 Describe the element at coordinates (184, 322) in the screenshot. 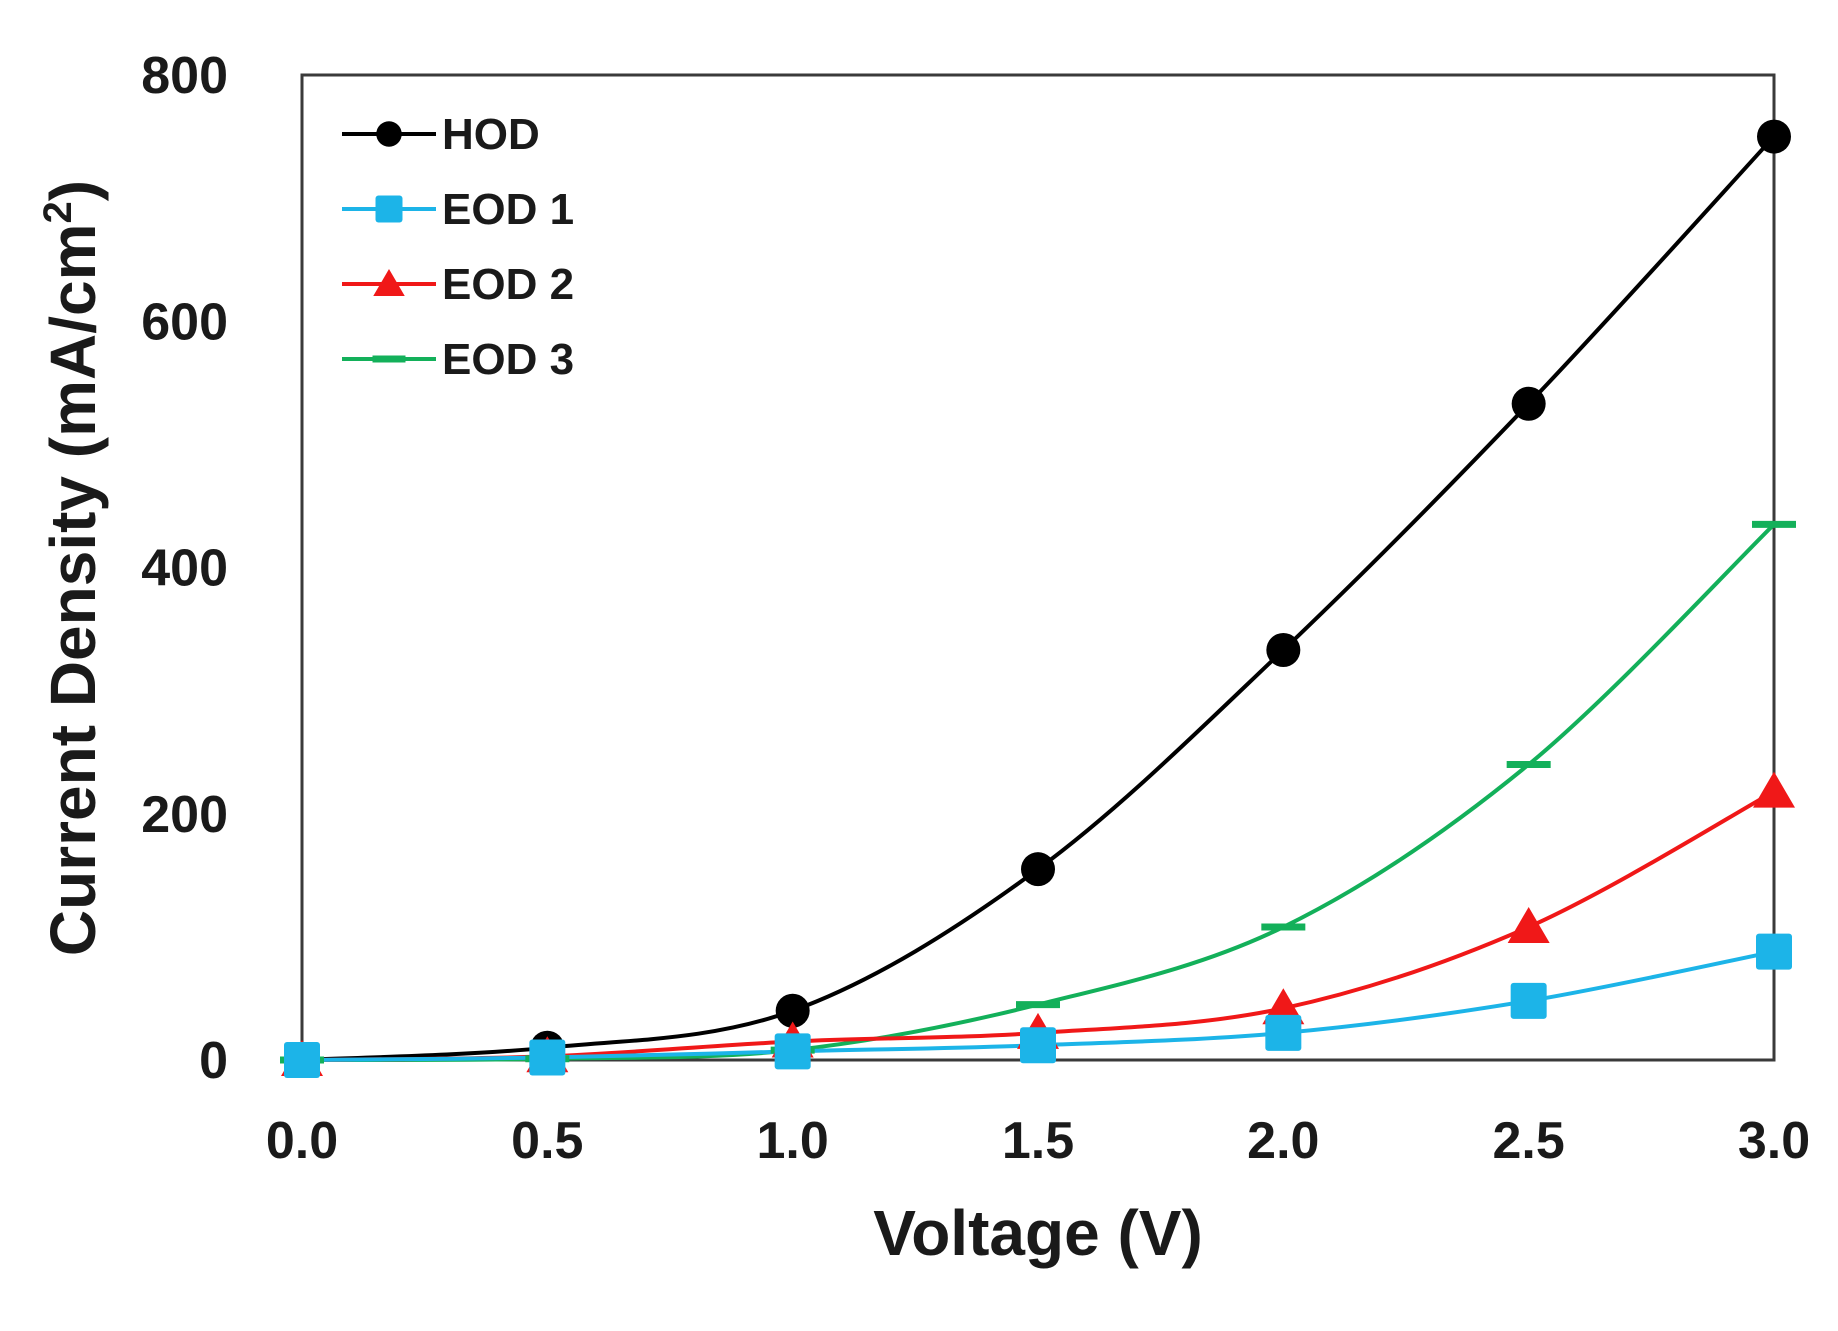

I see `y-tick-label: 600` at that location.